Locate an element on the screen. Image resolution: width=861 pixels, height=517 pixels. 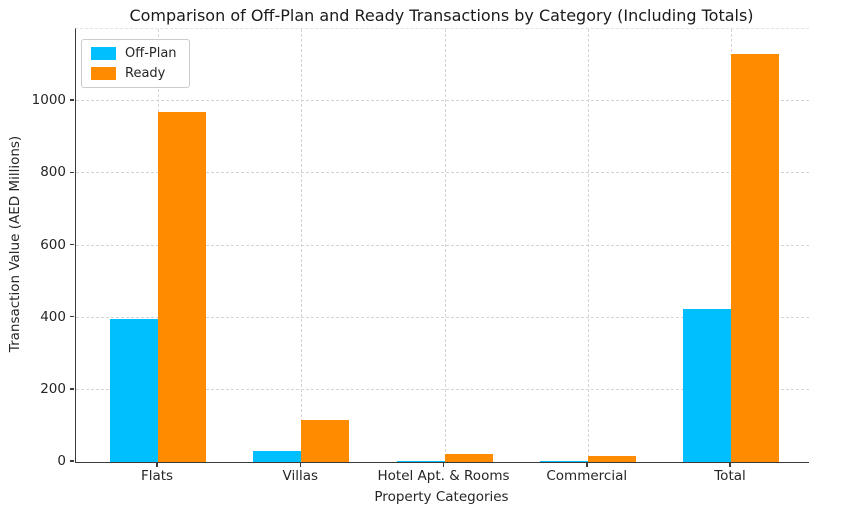
legend-item-ready: Ready is located at coordinates (134, 73).